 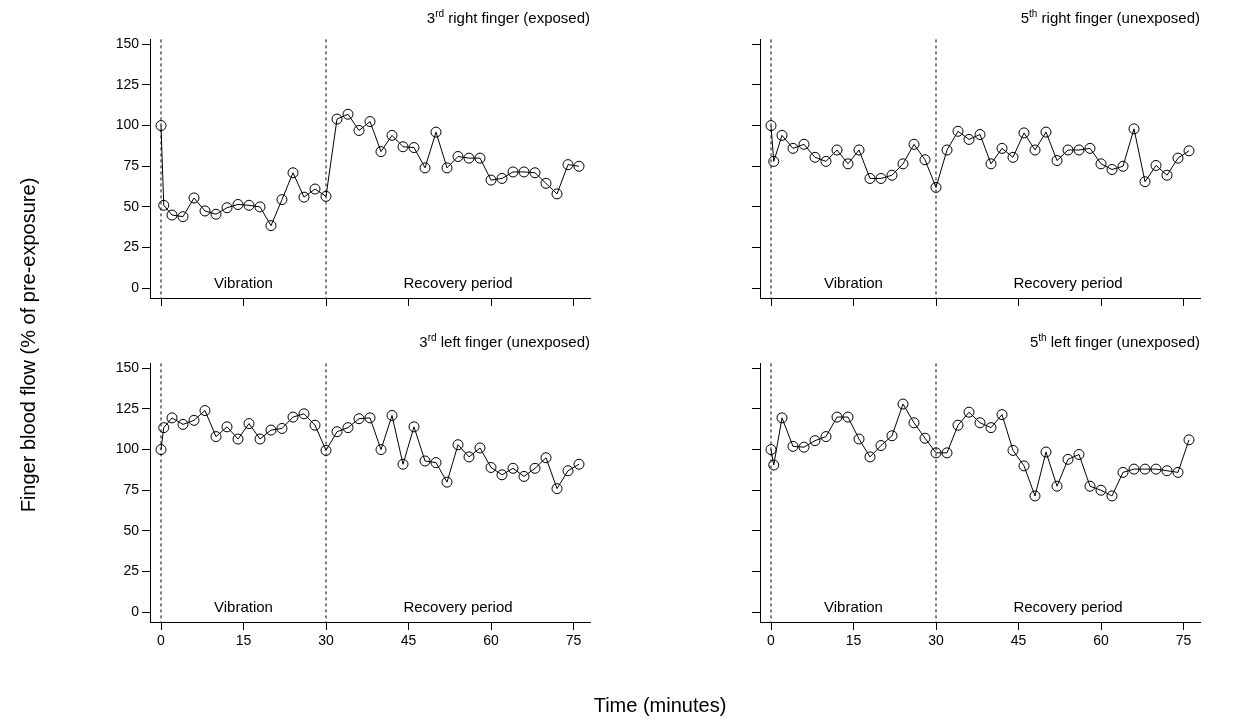 I want to click on y-tick-label: 25, so click(x=131, y=570).